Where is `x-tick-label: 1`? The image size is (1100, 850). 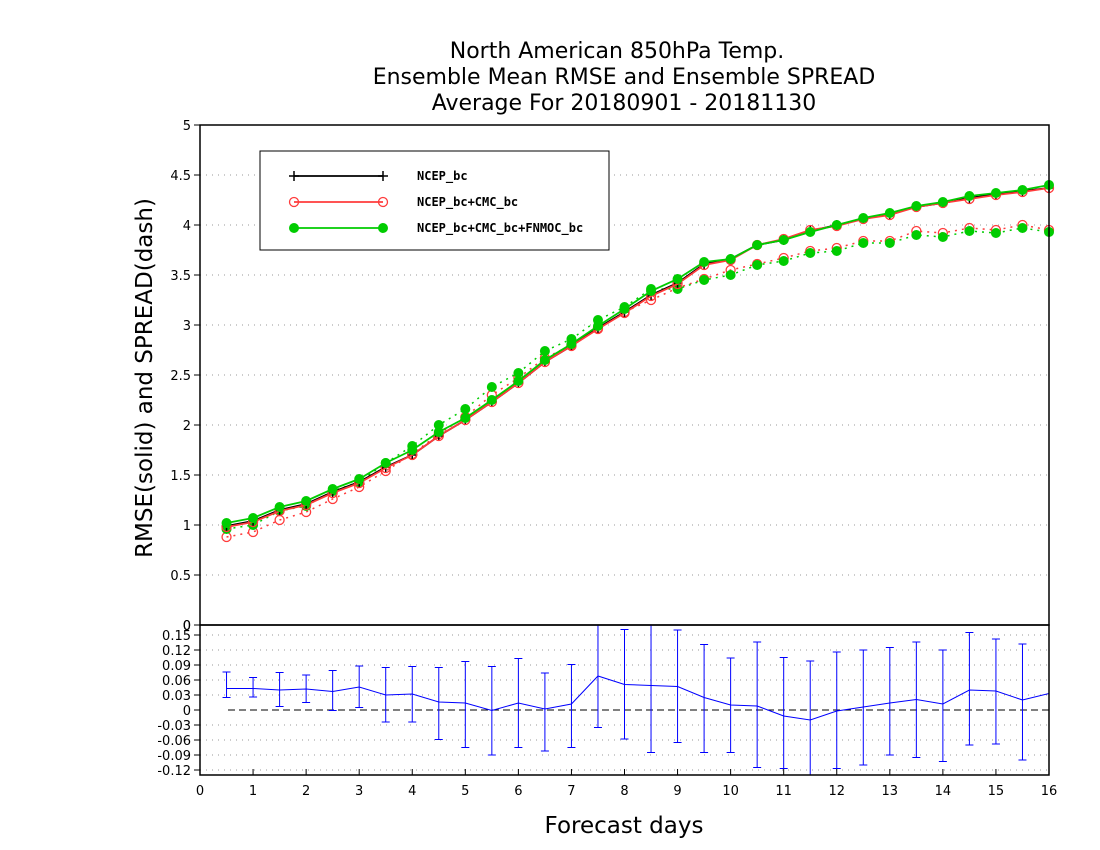 x-tick-label: 1 is located at coordinates (253, 791).